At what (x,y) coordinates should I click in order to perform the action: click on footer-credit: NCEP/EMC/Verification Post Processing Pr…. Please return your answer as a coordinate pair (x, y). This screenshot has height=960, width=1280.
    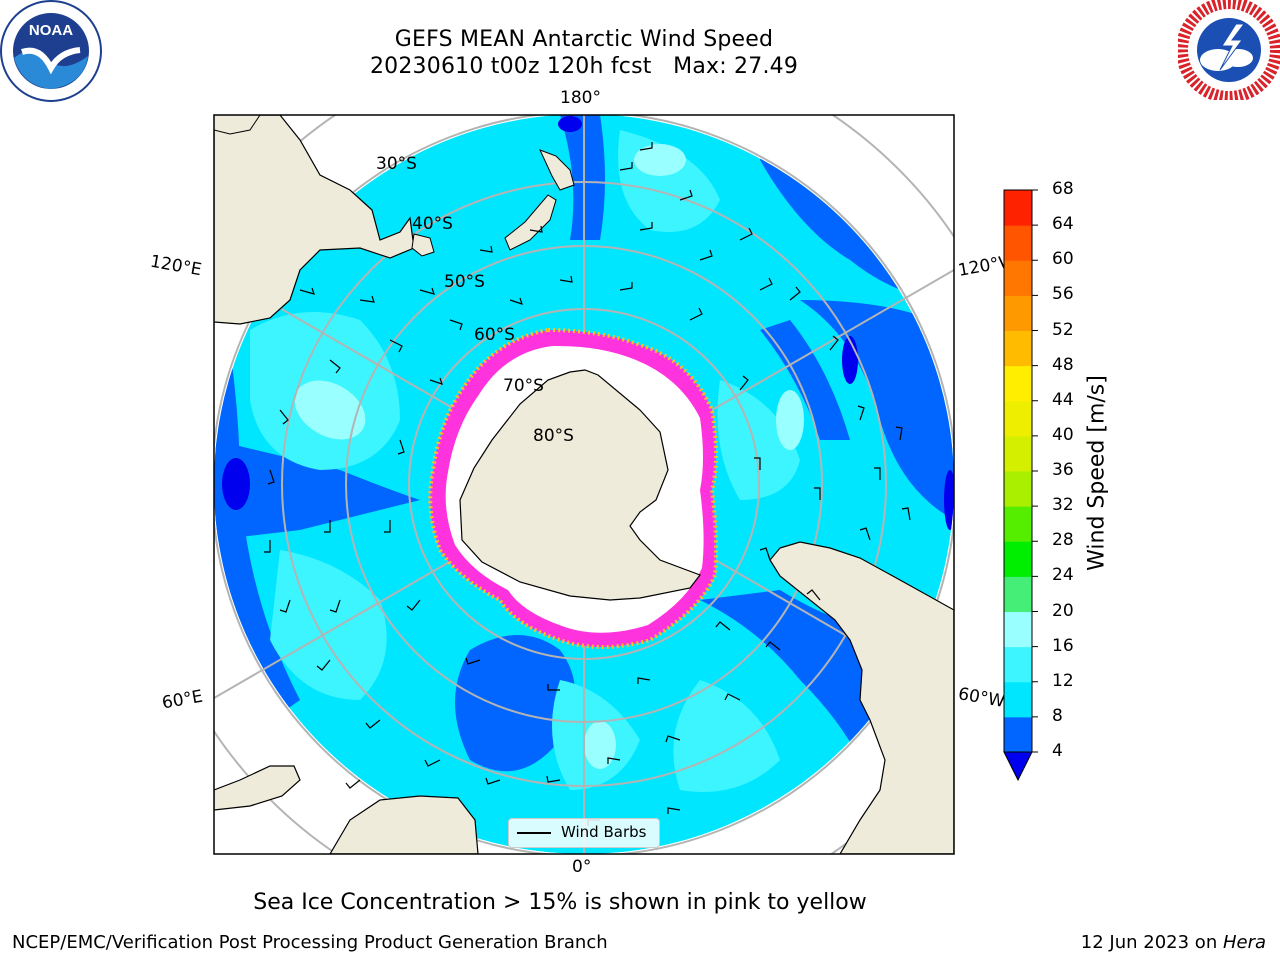
    Looking at the image, I should click on (310, 942).